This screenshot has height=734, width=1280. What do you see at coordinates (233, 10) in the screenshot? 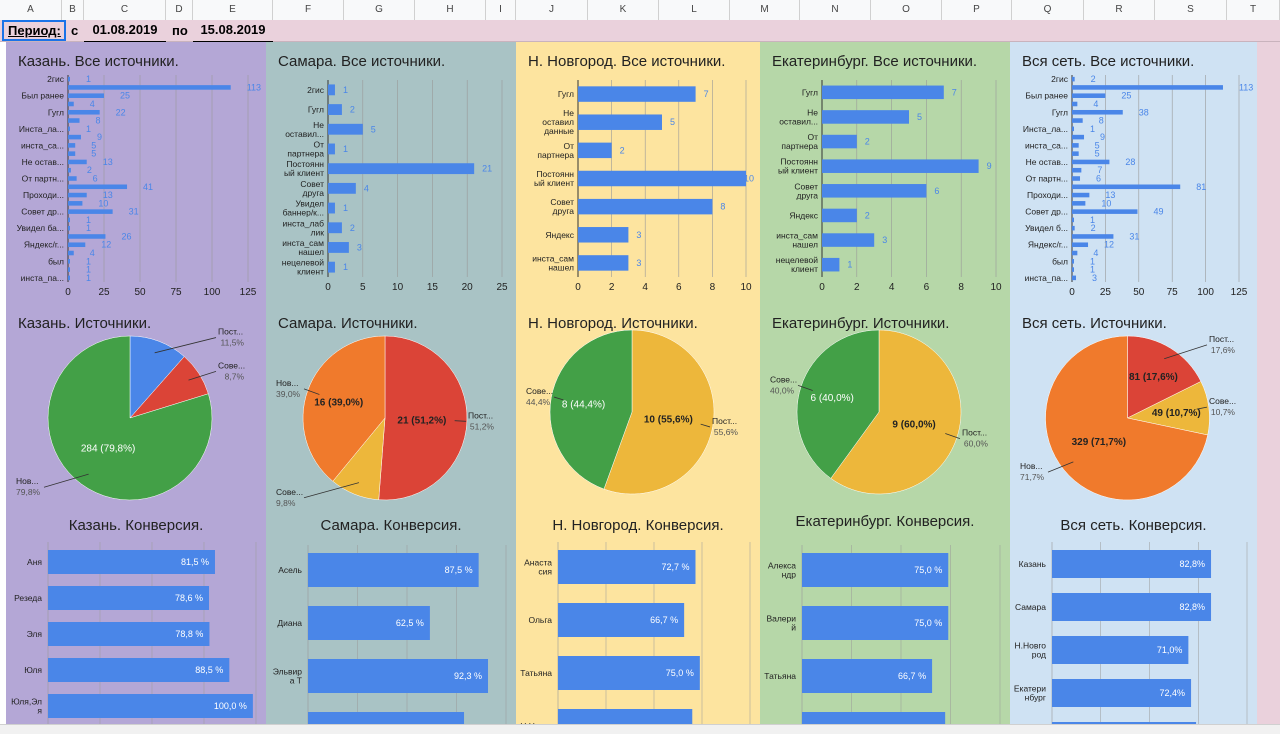
I see `column-header-e: E` at bounding box center [233, 10].